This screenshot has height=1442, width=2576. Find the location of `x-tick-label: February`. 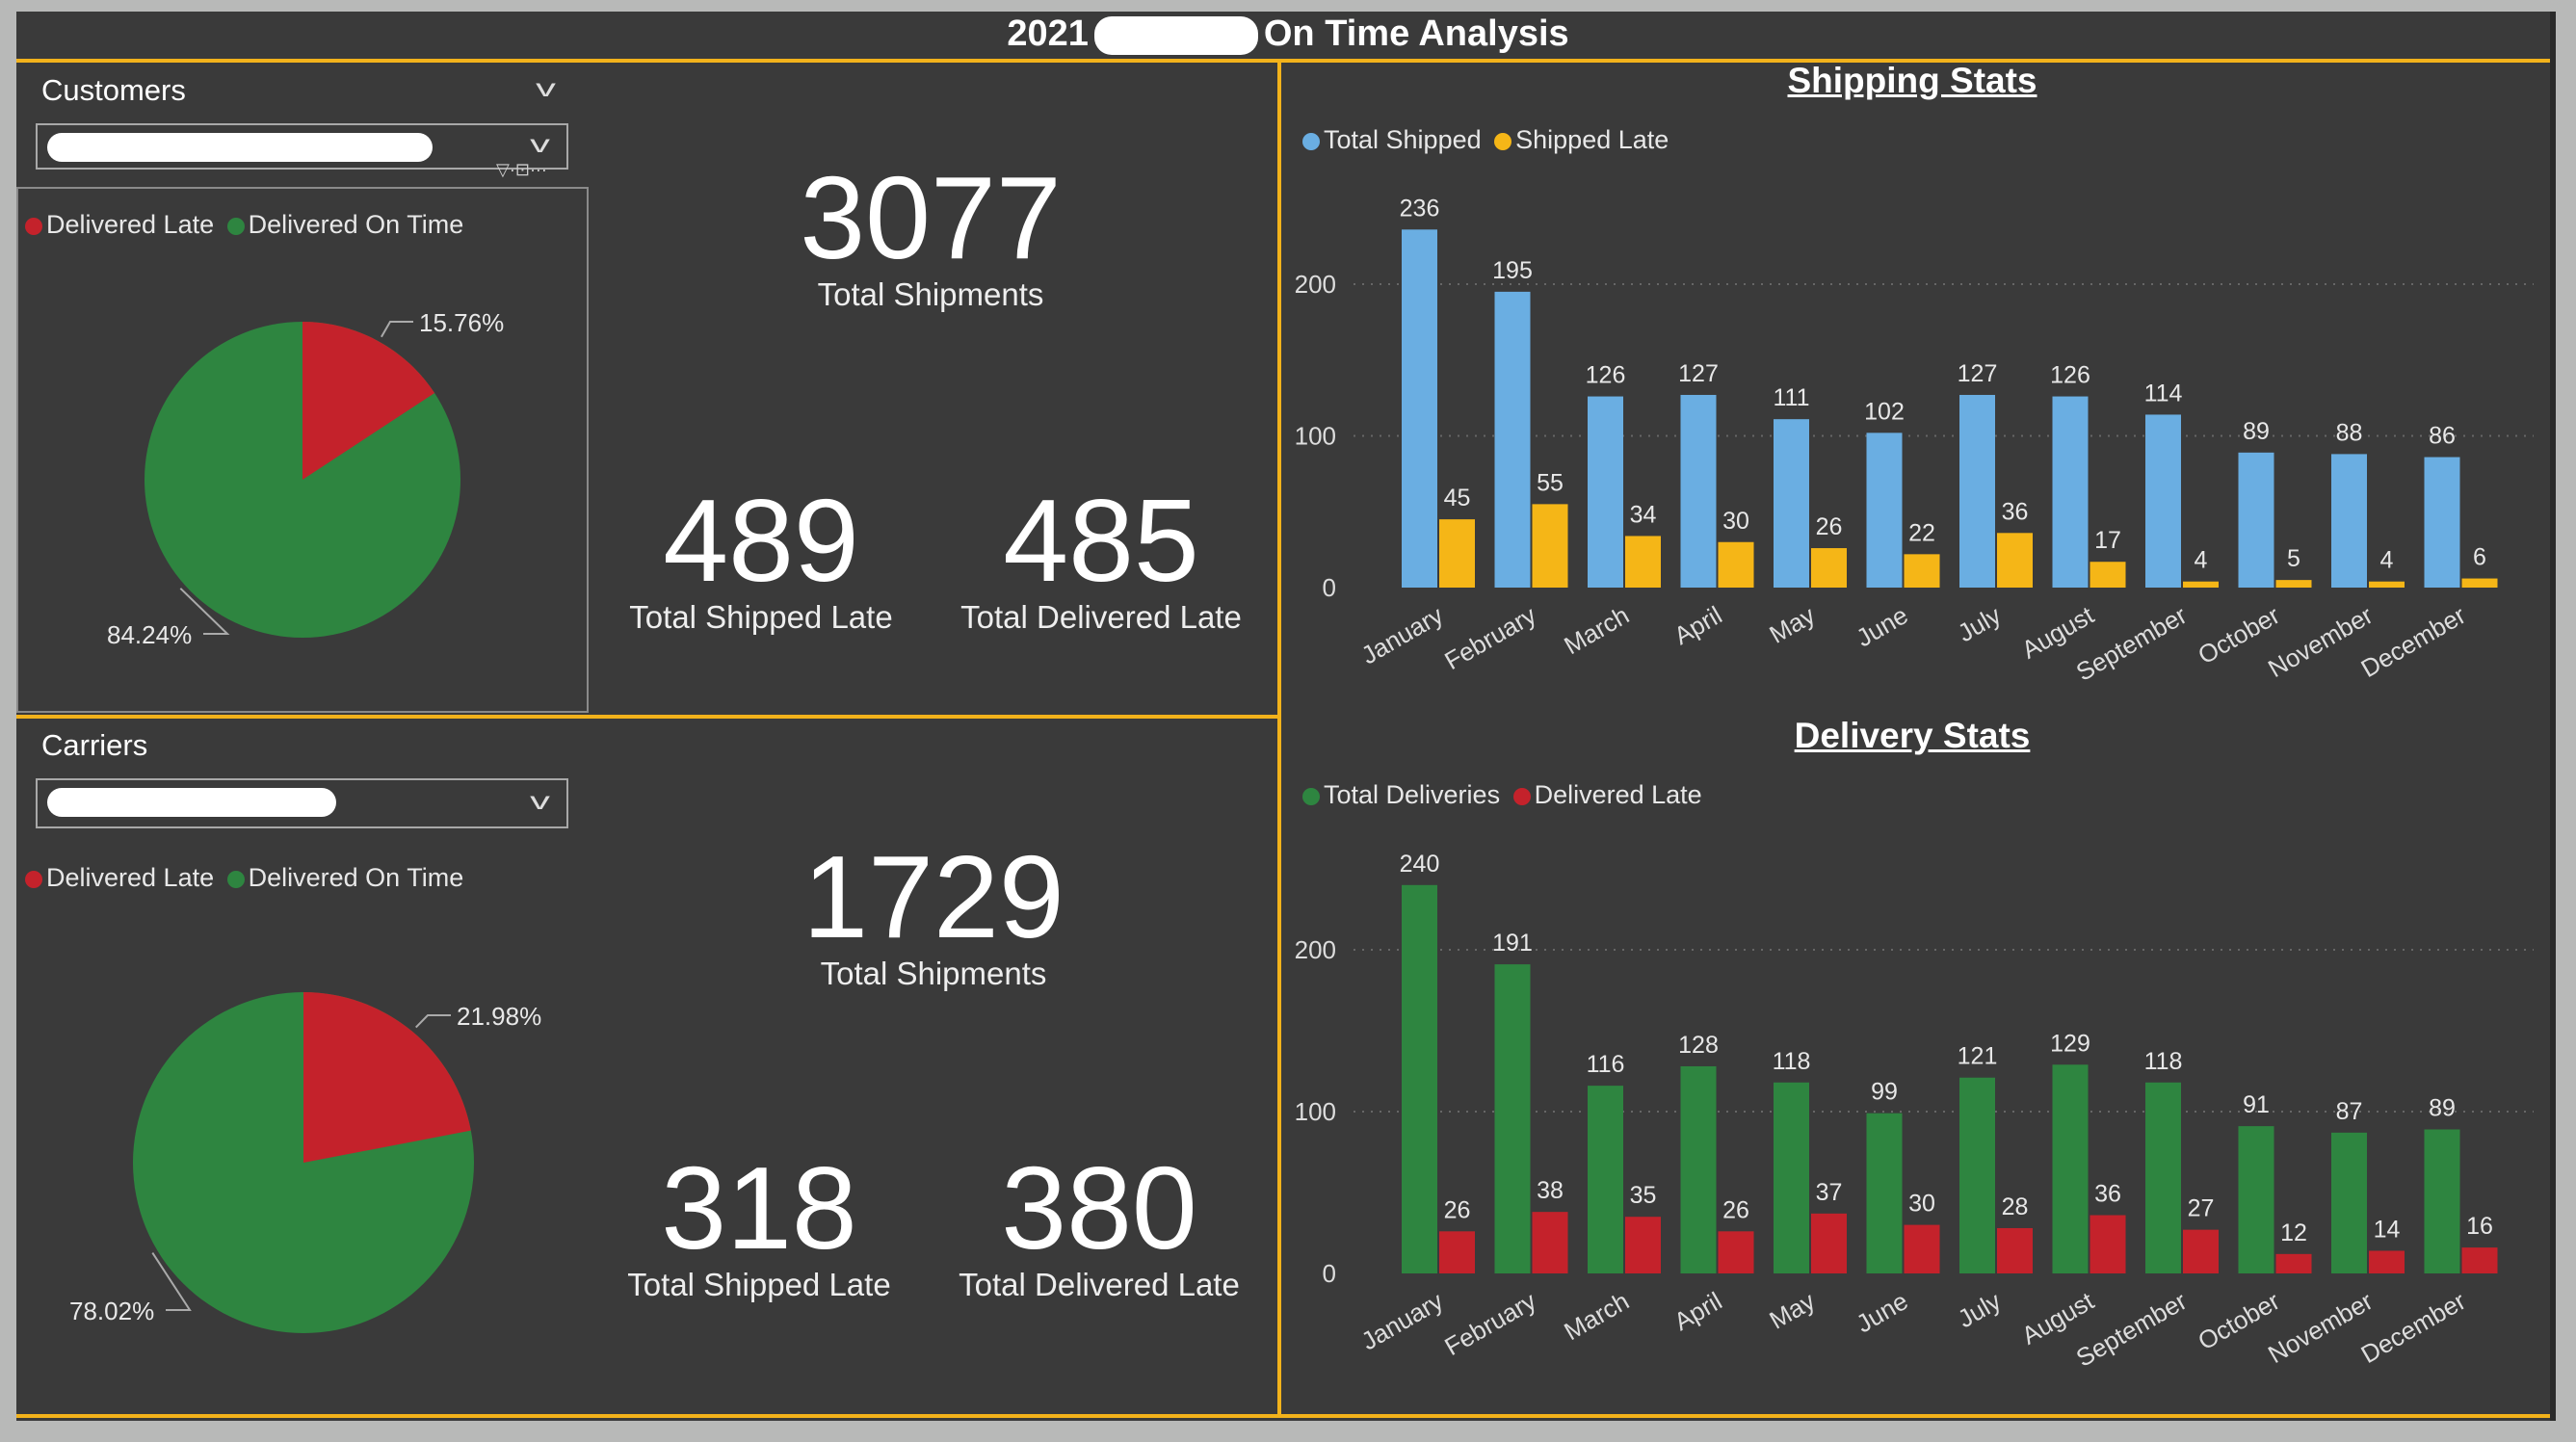

x-tick-label: February is located at coordinates (1489, 637).